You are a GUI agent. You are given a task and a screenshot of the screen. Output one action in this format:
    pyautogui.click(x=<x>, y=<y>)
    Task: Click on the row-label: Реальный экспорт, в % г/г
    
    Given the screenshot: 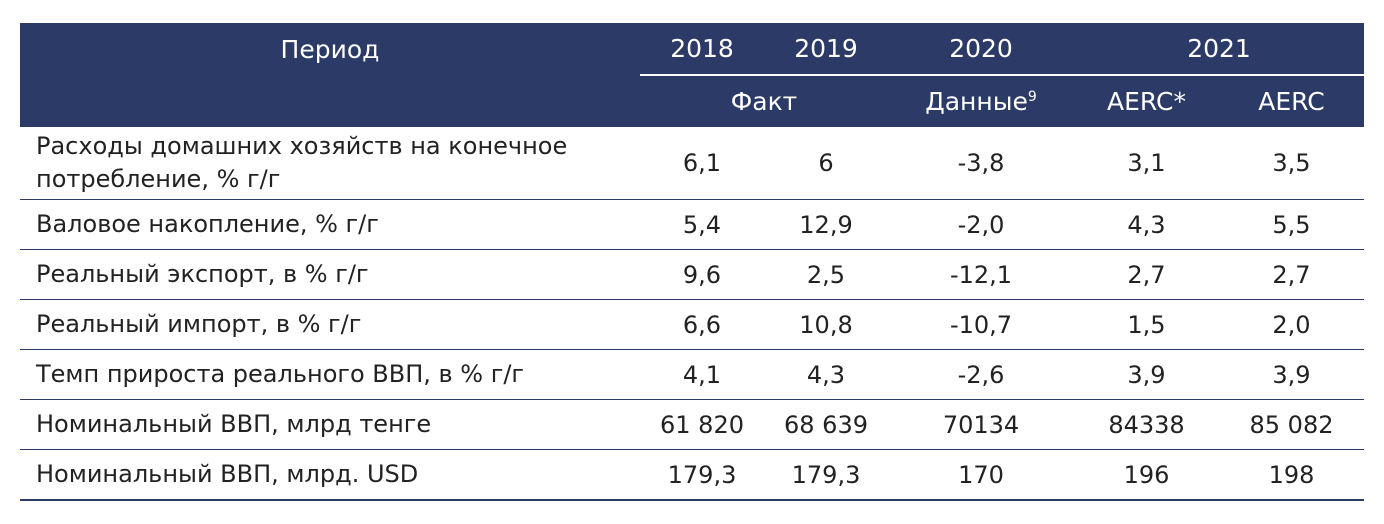 What is the action you would take?
    pyautogui.click(x=330, y=274)
    